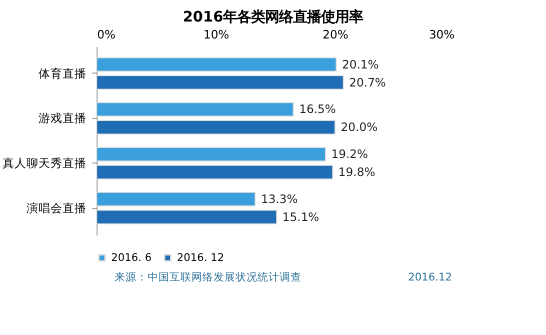  Describe the element at coordinates (301, 217) in the screenshot. I see `data-label: 15.1%` at that location.